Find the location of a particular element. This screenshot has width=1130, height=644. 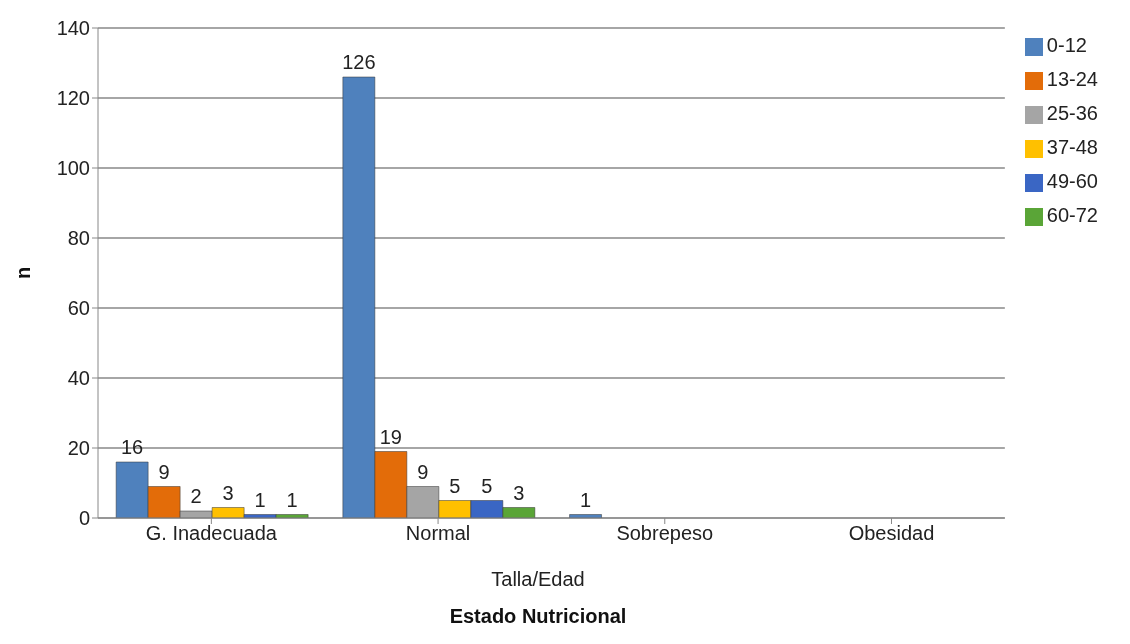

y-tick-label: 60 is located at coordinates (78, 308).